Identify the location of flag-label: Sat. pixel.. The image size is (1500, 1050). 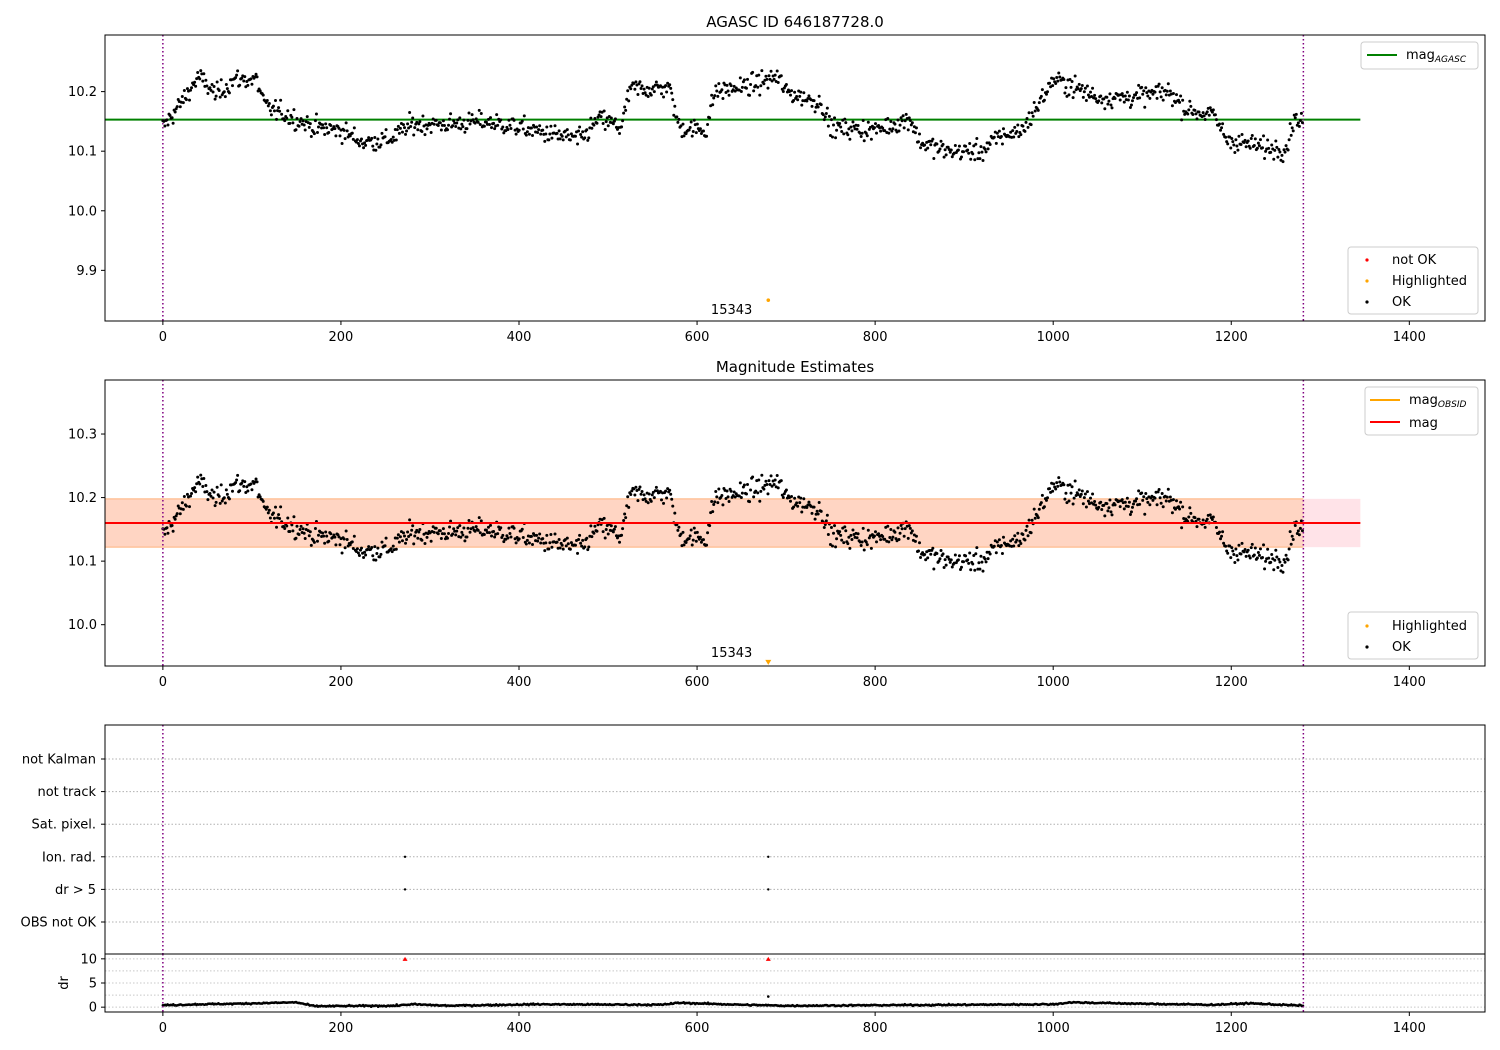
(64, 825).